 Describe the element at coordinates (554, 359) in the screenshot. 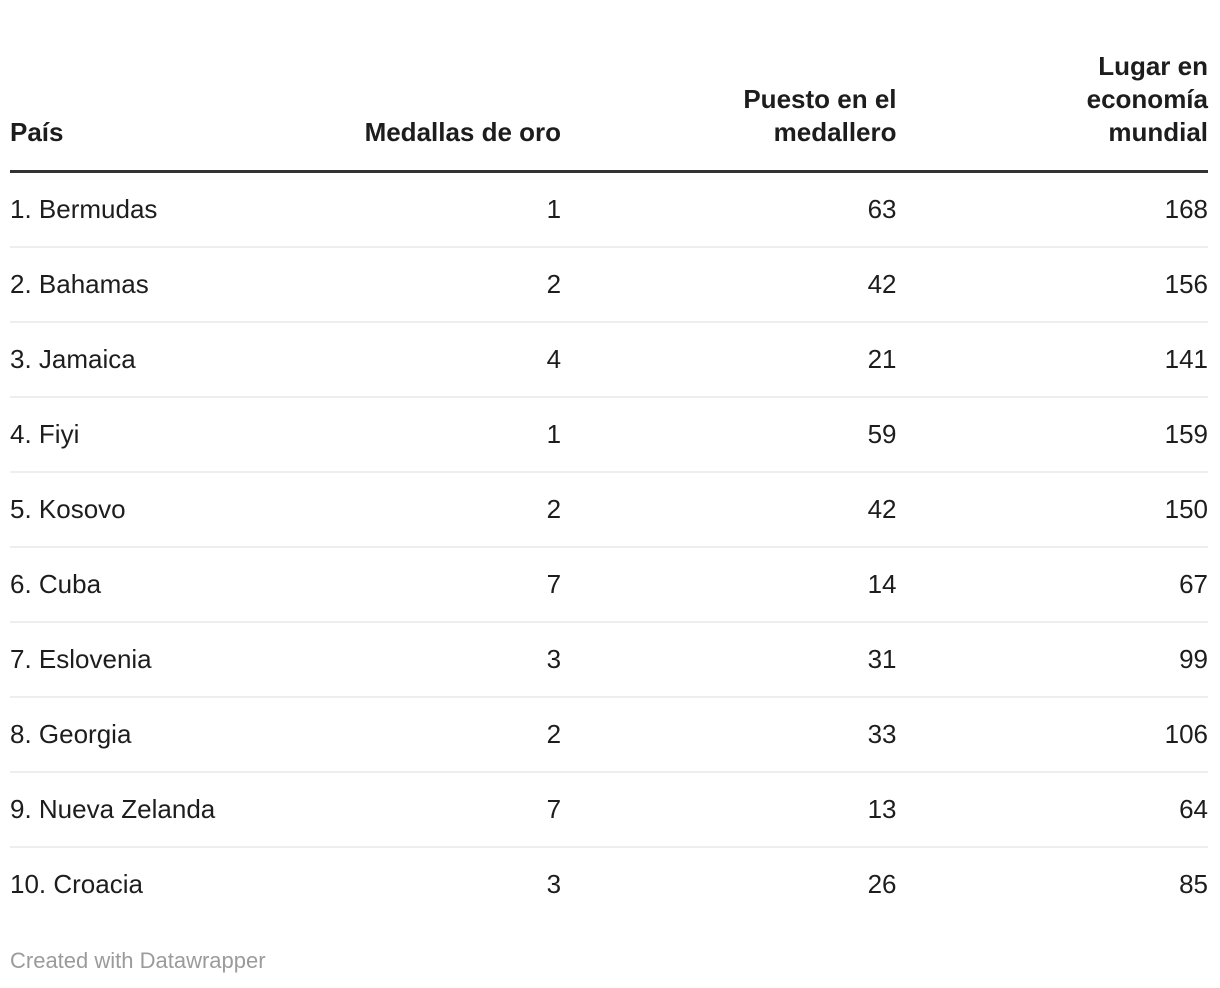

I see `cell-medallas: 4` at that location.